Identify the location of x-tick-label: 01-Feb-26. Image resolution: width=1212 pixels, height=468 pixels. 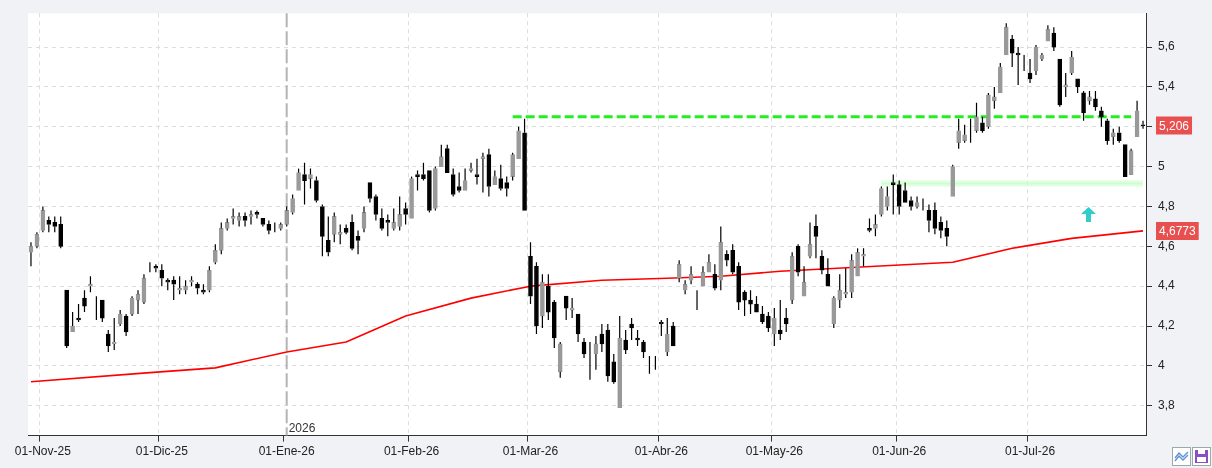
(411, 451).